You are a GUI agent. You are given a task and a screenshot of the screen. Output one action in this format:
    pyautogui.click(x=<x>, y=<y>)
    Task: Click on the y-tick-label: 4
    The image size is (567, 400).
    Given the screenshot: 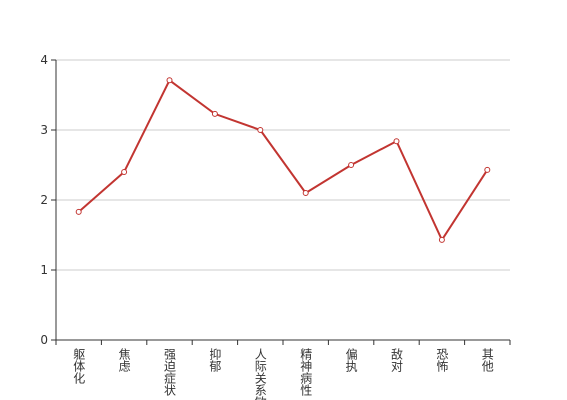 What is the action you would take?
    pyautogui.click(x=44, y=60)
    